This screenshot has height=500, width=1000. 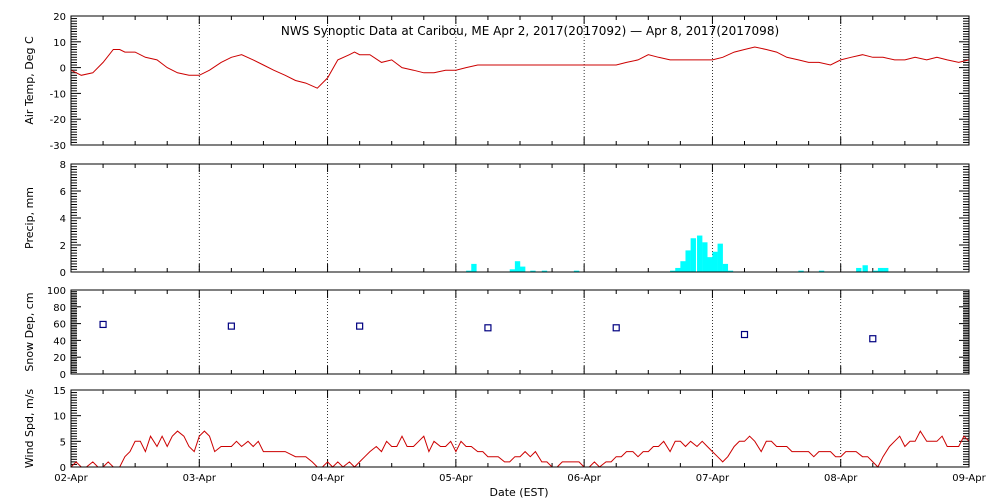 I want to click on x-tick-label: 08-Apr, so click(x=841, y=478).